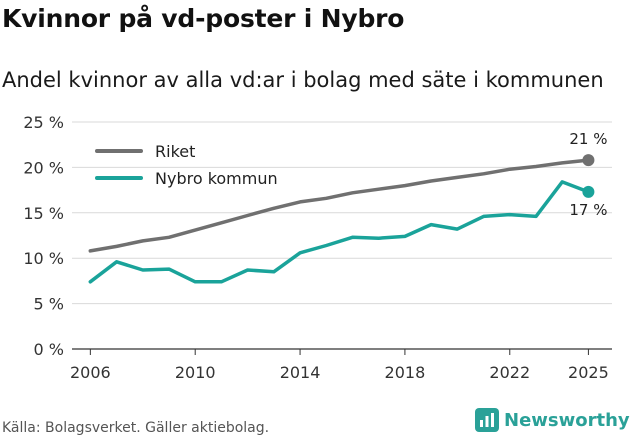 The height and width of the screenshot is (439, 631). What do you see at coordinates (567, 420) in the screenshot?
I see `brand-name: Newsworthy` at bounding box center [567, 420].